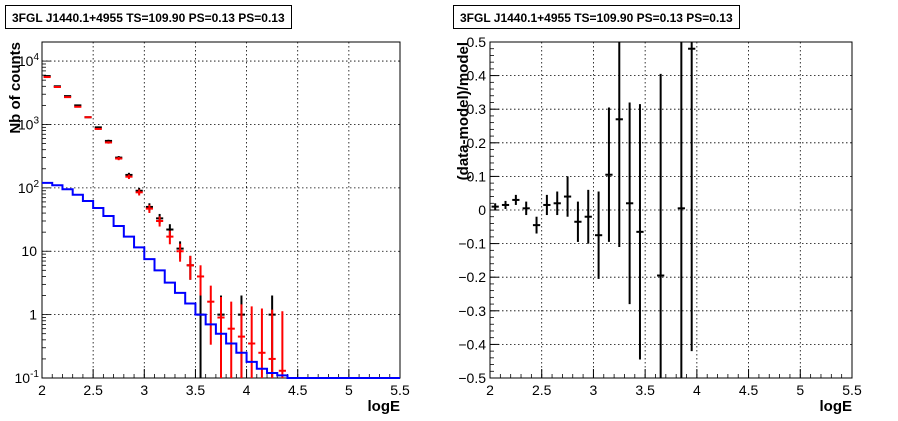 The width and height of the screenshot is (898, 421). Describe the element at coordinates (29, 187) in the screenshot. I see `chart0-y-tick-label: 10²` at that location.